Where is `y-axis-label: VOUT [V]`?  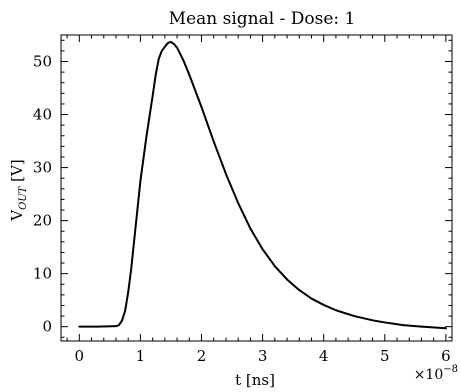 y-axis-label: VOUT [V] is located at coordinates (18, 190).